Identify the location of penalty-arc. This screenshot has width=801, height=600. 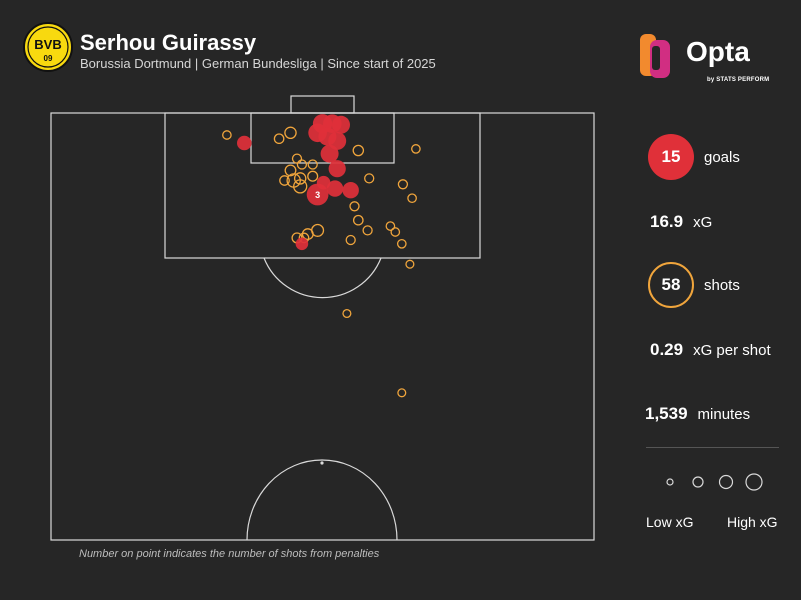
(322, 278).